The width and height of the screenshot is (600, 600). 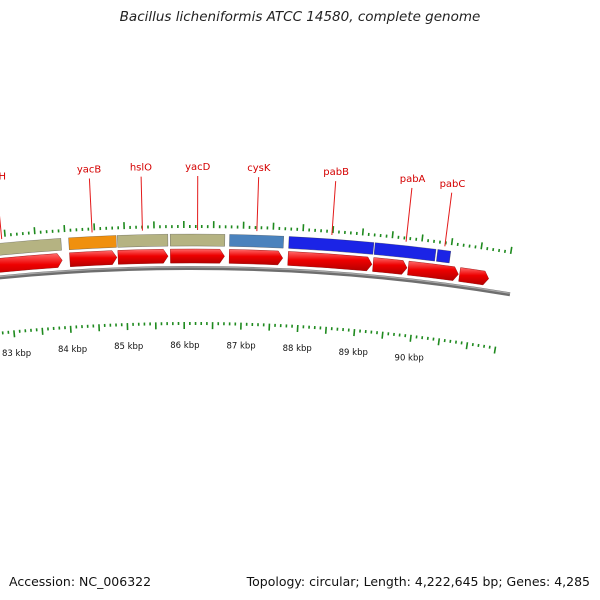 What do you see at coordinates (141, 168) in the screenshot?
I see `gene-label: hslO` at bounding box center [141, 168].